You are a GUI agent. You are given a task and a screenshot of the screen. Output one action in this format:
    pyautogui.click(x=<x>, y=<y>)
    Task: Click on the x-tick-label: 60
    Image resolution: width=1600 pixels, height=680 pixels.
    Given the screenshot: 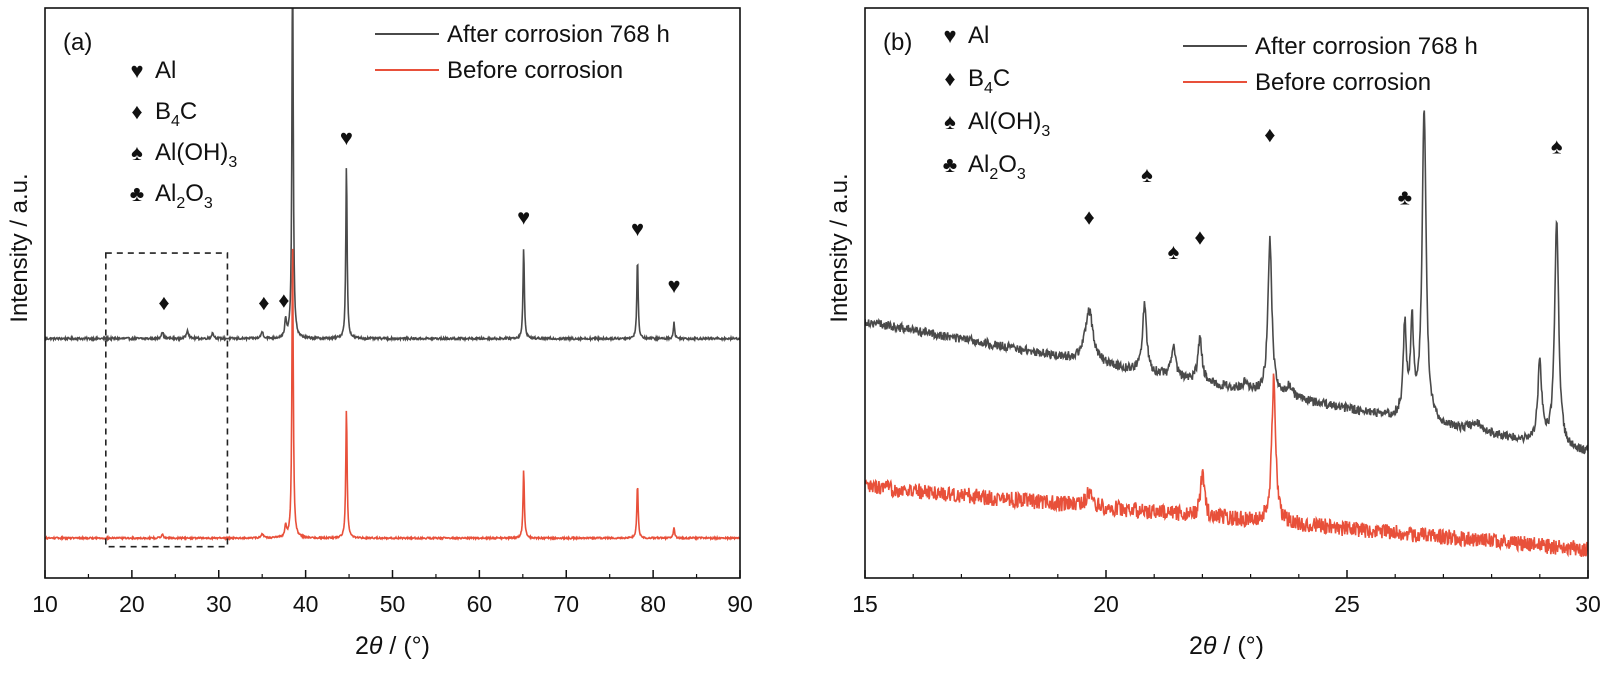 What is the action you would take?
    pyautogui.click(x=480, y=604)
    